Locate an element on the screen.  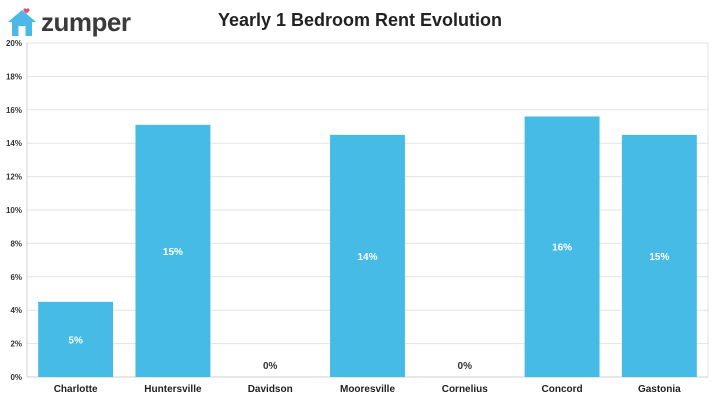
x-tick-label: Cornelius is located at coordinates (465, 389).